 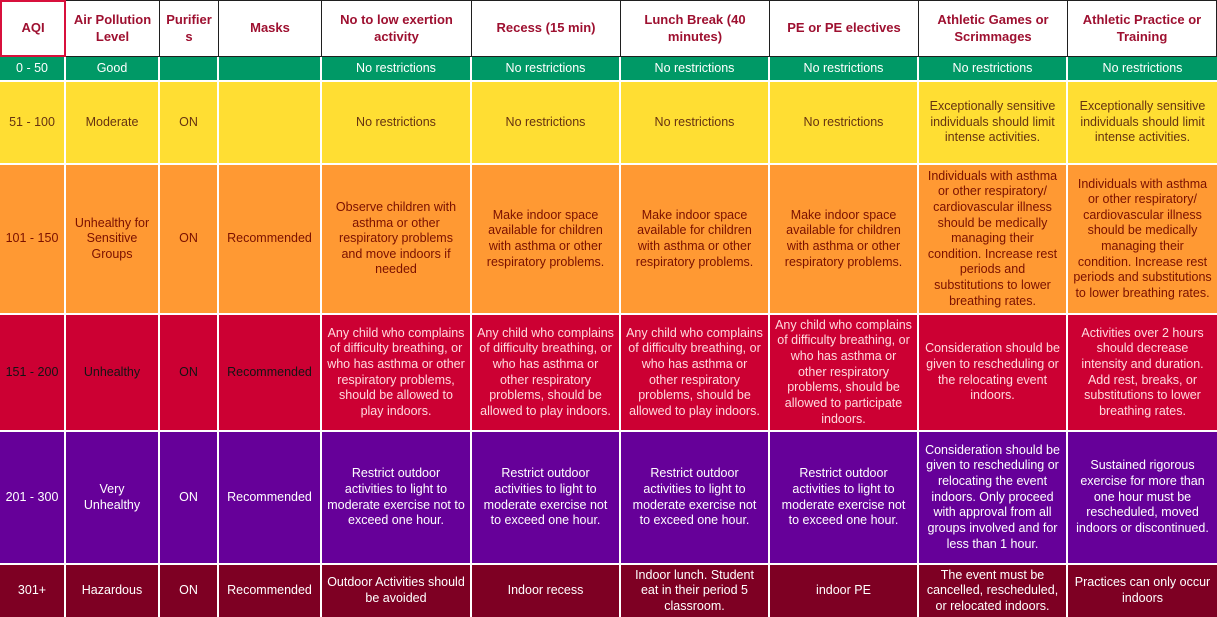 I want to click on col-header-athletic-practice: Athletic Practice or Training, so click(x=1142, y=28).